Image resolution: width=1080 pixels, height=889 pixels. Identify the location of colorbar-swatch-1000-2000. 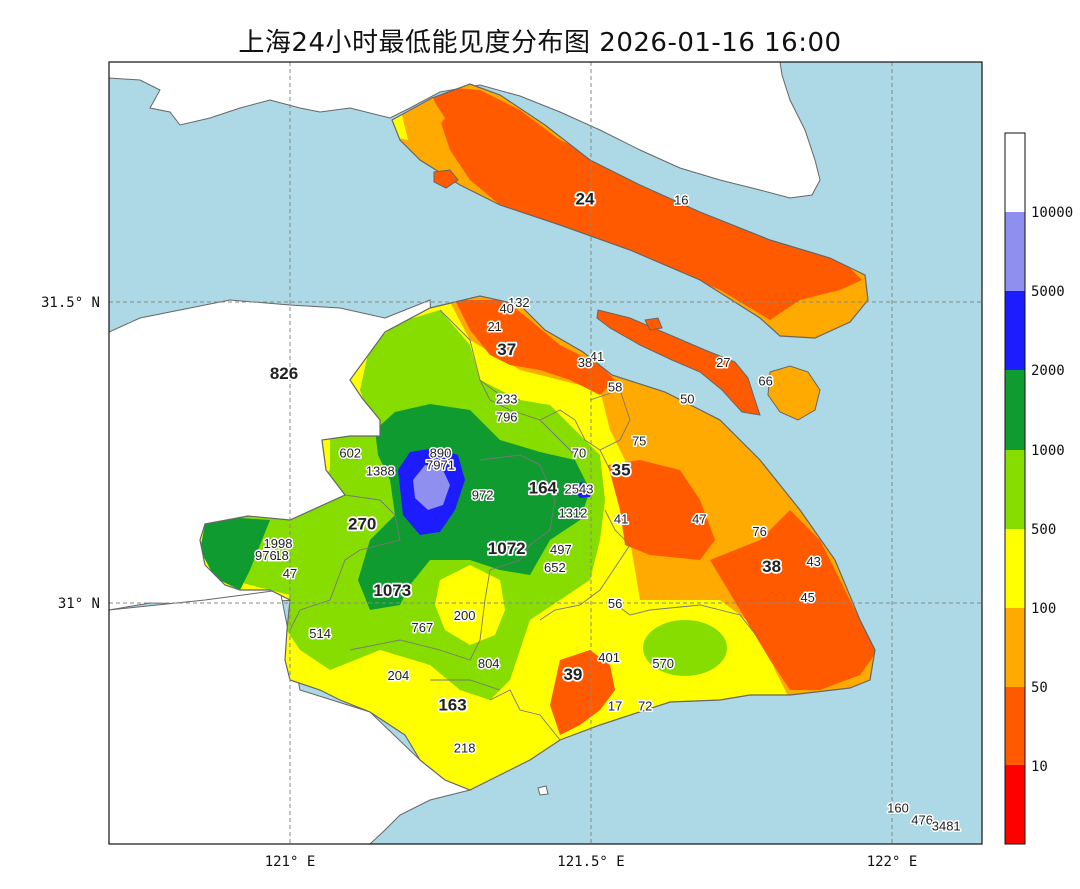
(1015, 410).